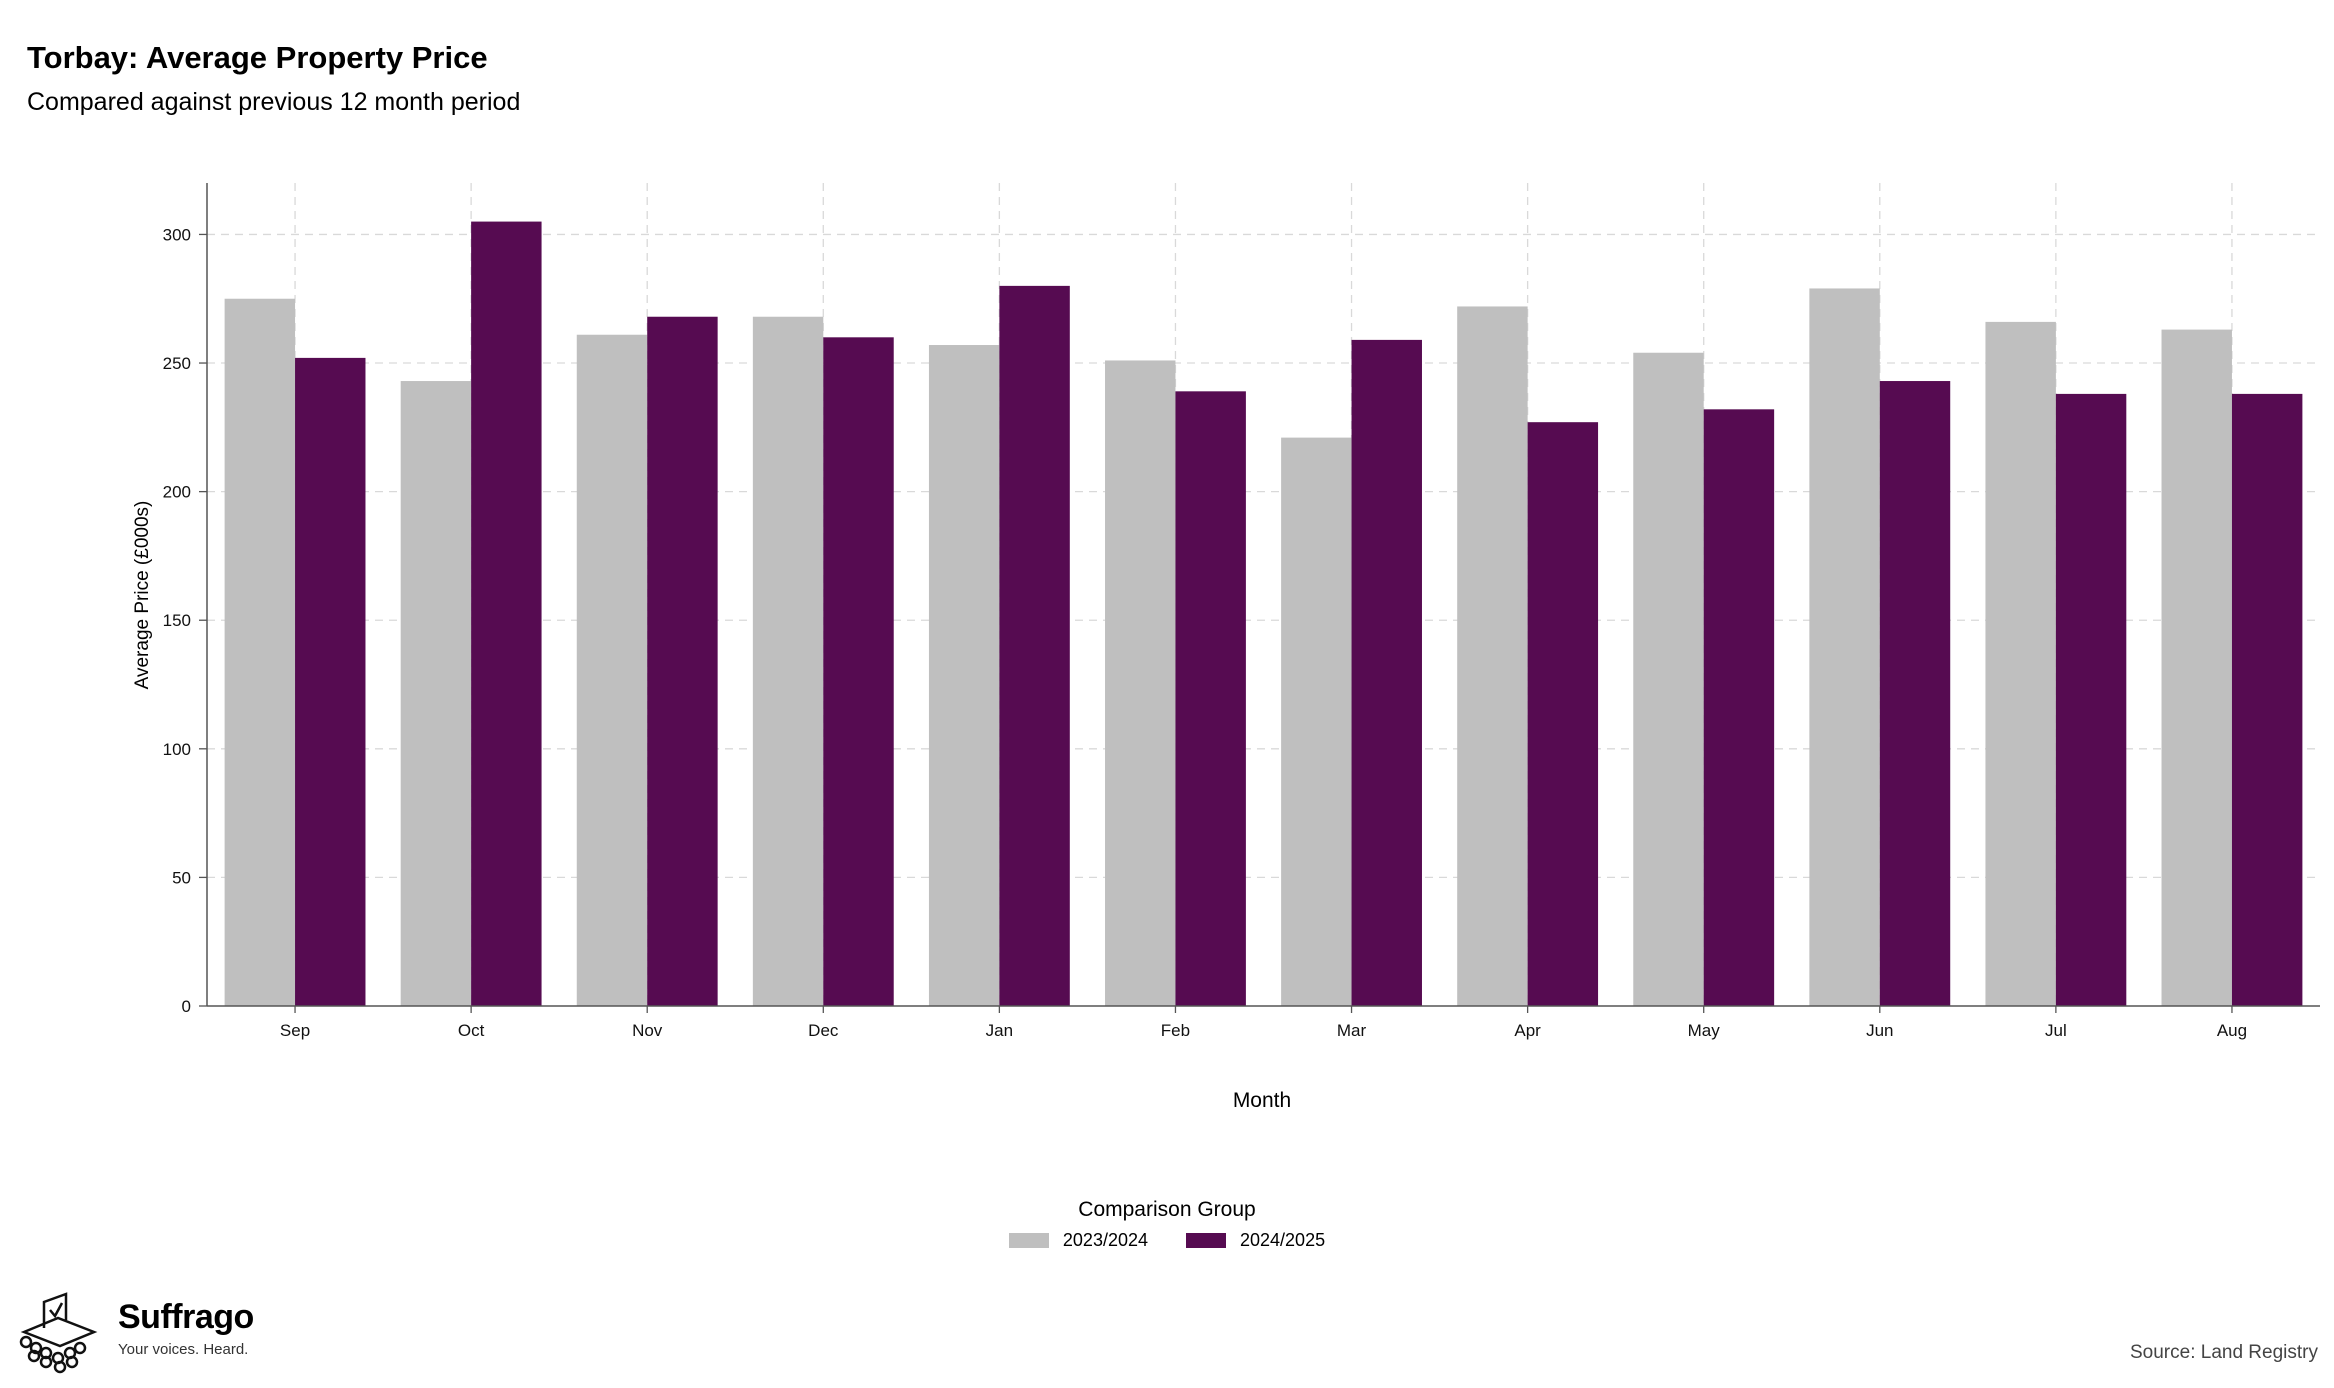  What do you see at coordinates (1167, 1209) in the screenshot?
I see `legend-title: Comparison Group` at bounding box center [1167, 1209].